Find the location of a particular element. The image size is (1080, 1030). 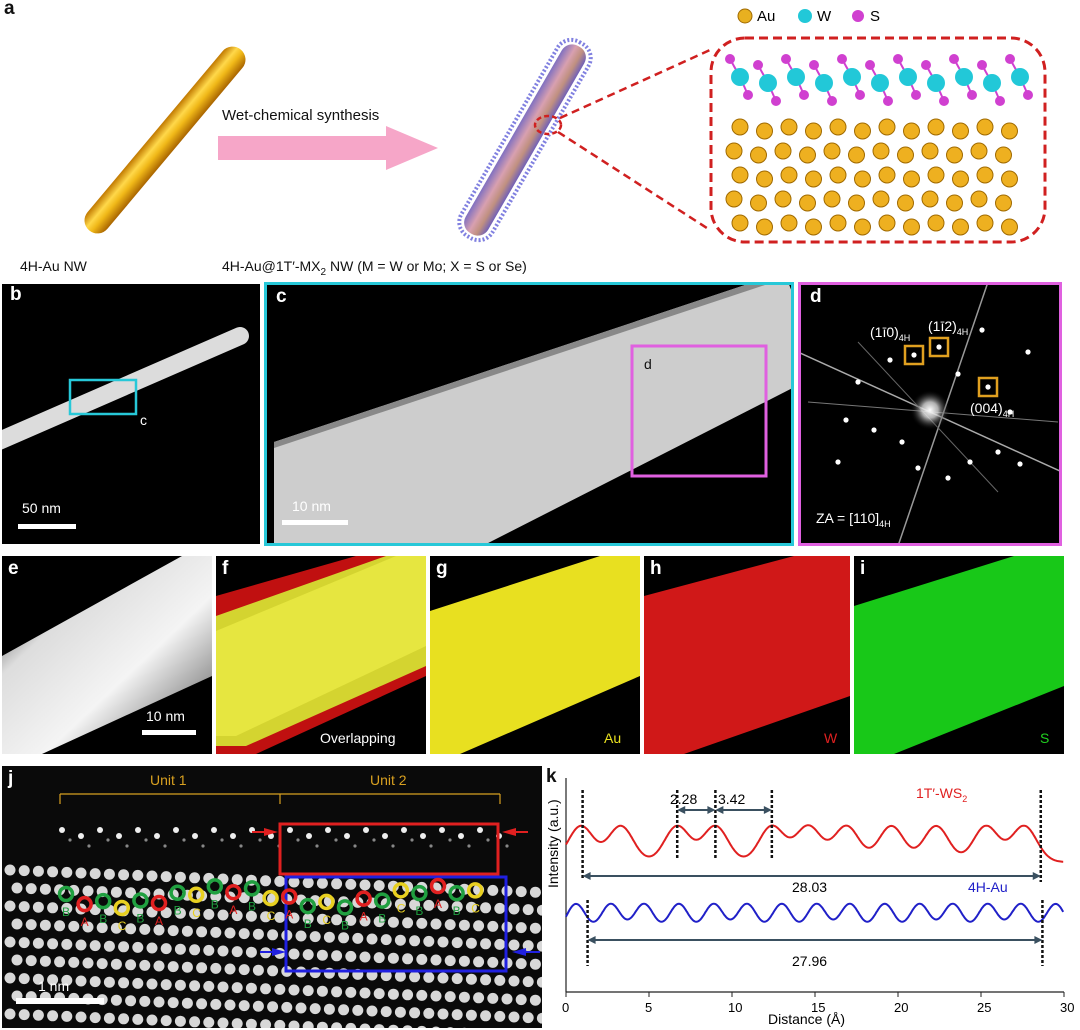

fft-spot-label-1: (1ī0)4H is located at coordinates (890, 333).